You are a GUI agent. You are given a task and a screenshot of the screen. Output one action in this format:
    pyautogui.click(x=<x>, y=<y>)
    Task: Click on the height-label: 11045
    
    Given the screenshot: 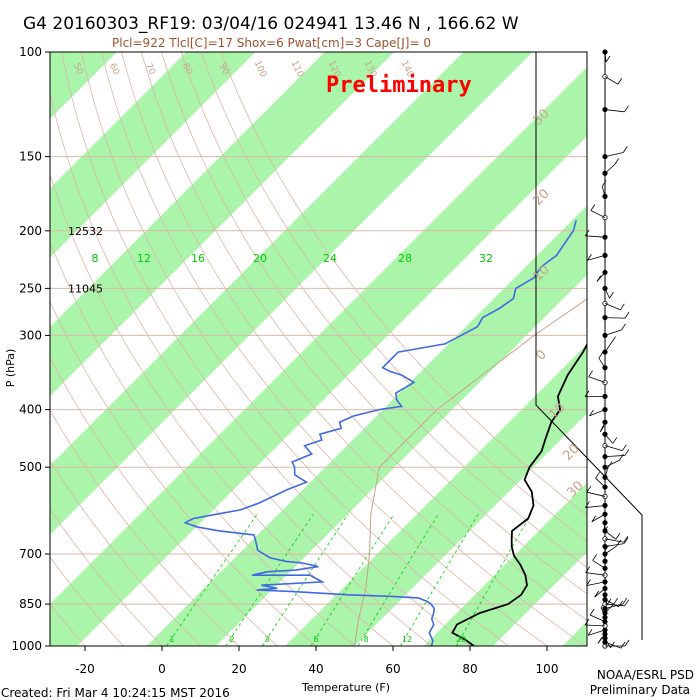 What is the action you would take?
    pyautogui.click(x=85, y=288)
    